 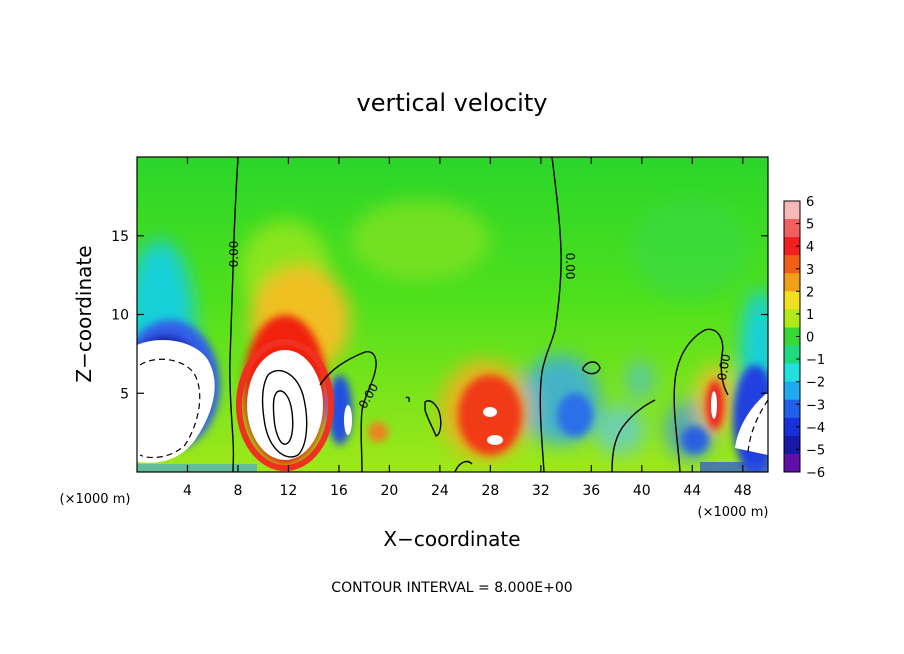 I want to click on x-unit-left: (×1000 m), so click(x=95, y=499).